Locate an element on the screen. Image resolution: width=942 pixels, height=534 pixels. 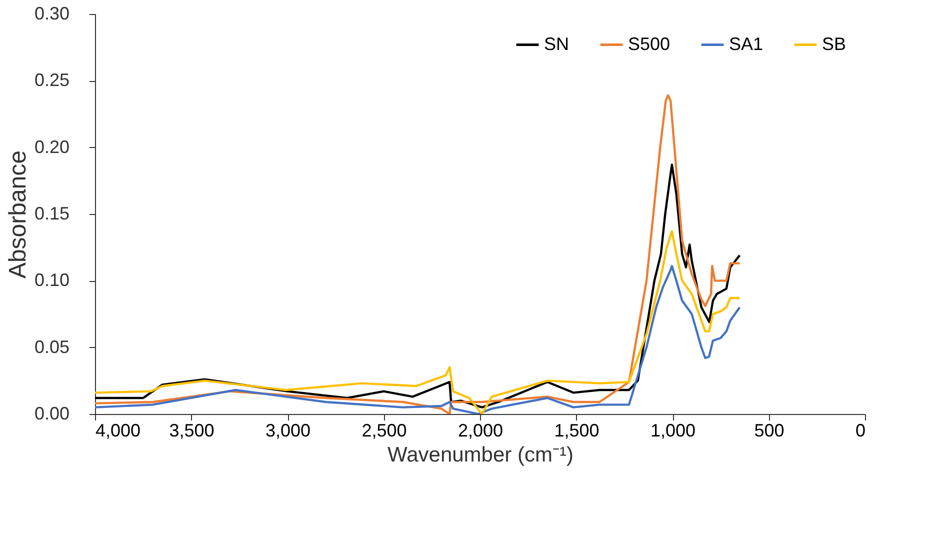
y-tick-label: 0.20 is located at coordinates (52, 146).